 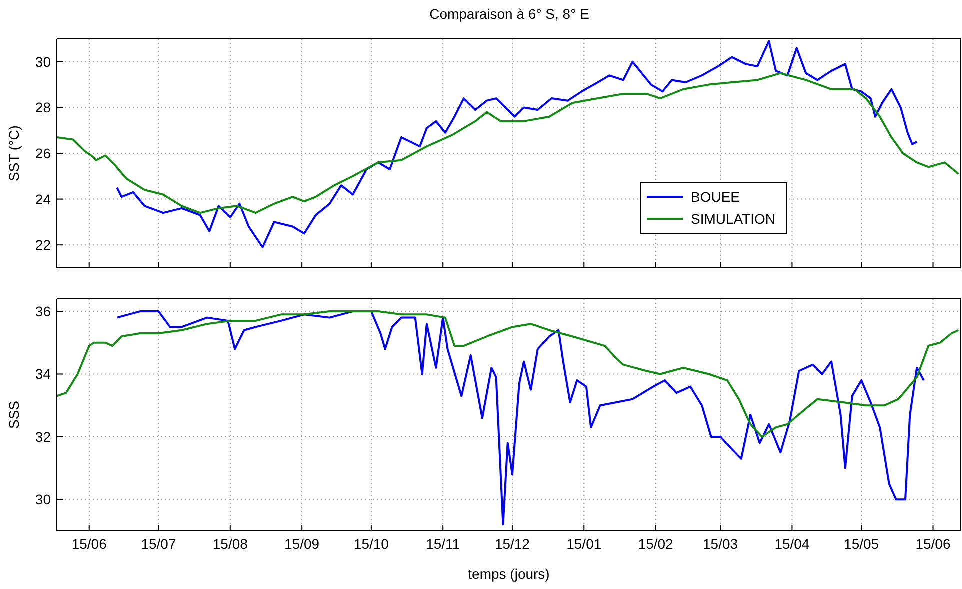 I want to click on legend-label: BOUEE, so click(x=715, y=197).